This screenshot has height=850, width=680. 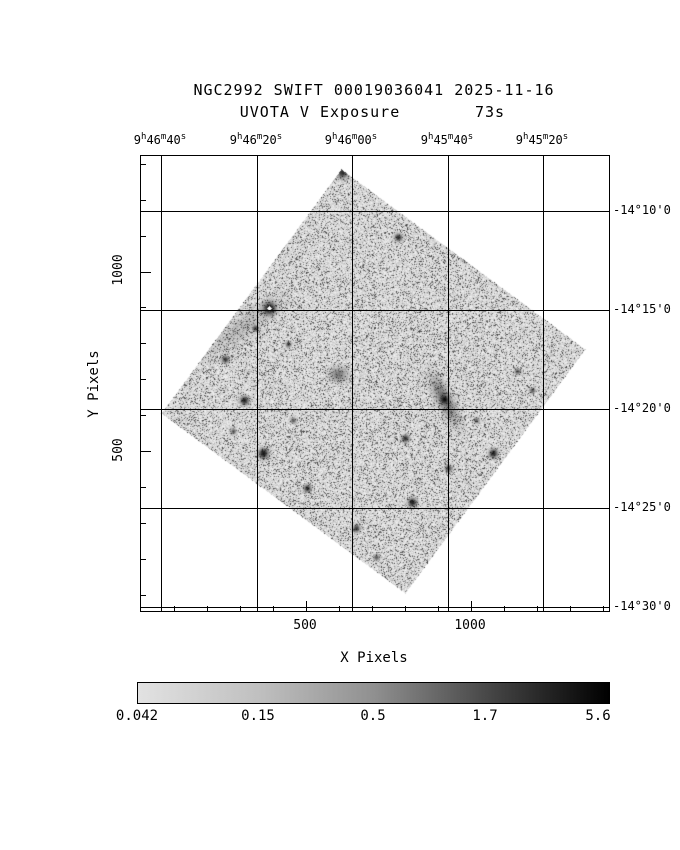 What do you see at coordinates (137, 716) in the screenshot?
I see `colorbar-tick-label: 0.042` at bounding box center [137, 716].